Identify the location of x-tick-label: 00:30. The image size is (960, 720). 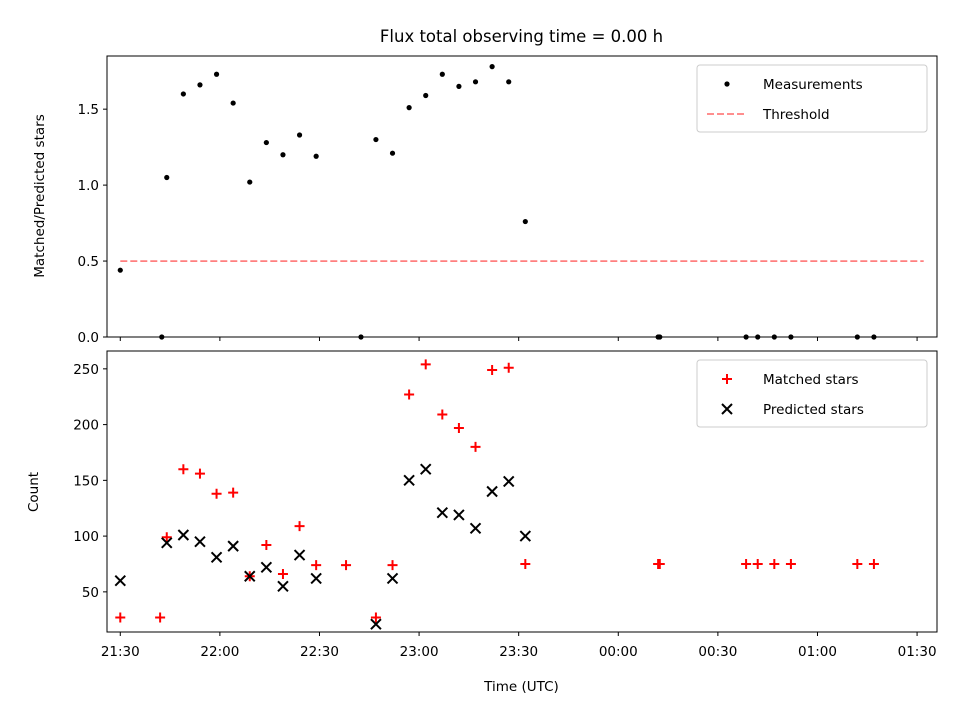
(717, 652).